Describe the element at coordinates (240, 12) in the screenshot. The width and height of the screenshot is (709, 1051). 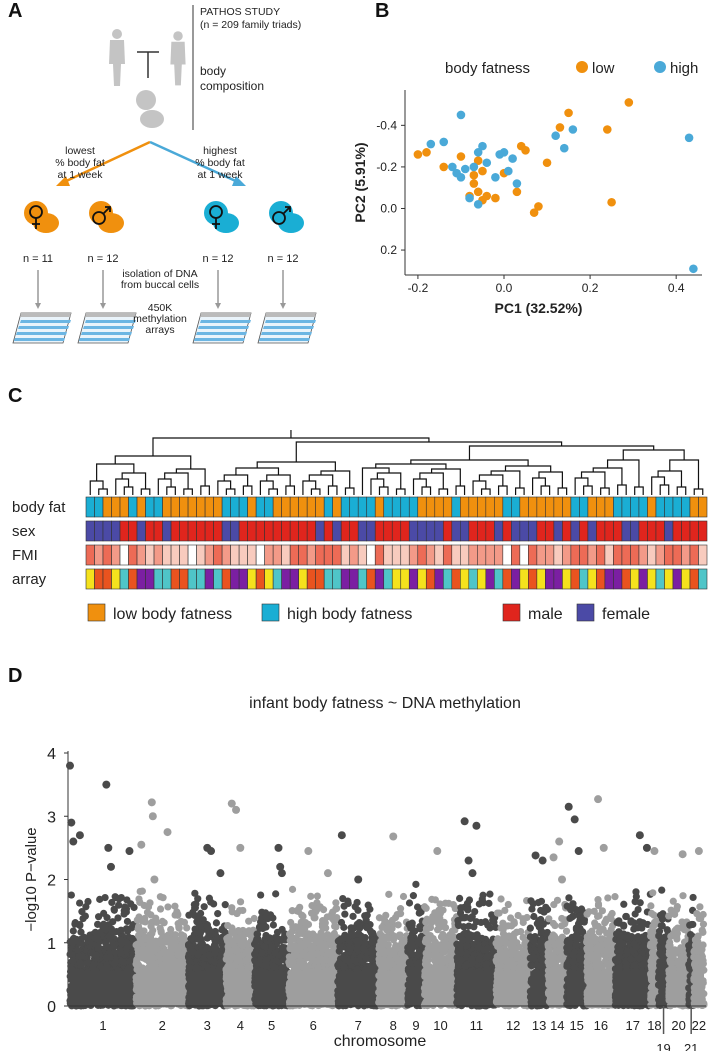
I see `study-title: PATHOS STUDY` at that location.